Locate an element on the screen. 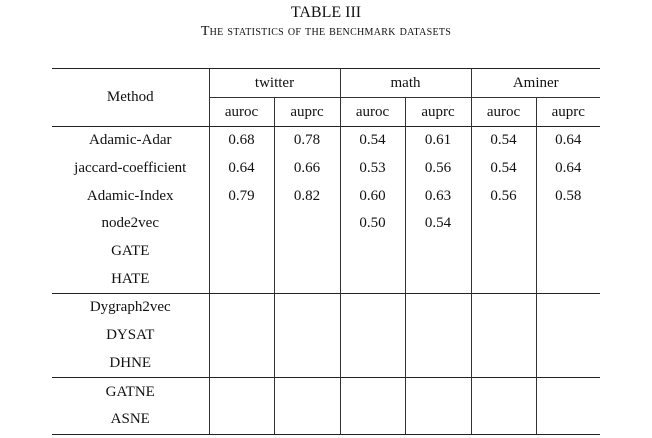  score-cell: 0.78 is located at coordinates (306, 140).